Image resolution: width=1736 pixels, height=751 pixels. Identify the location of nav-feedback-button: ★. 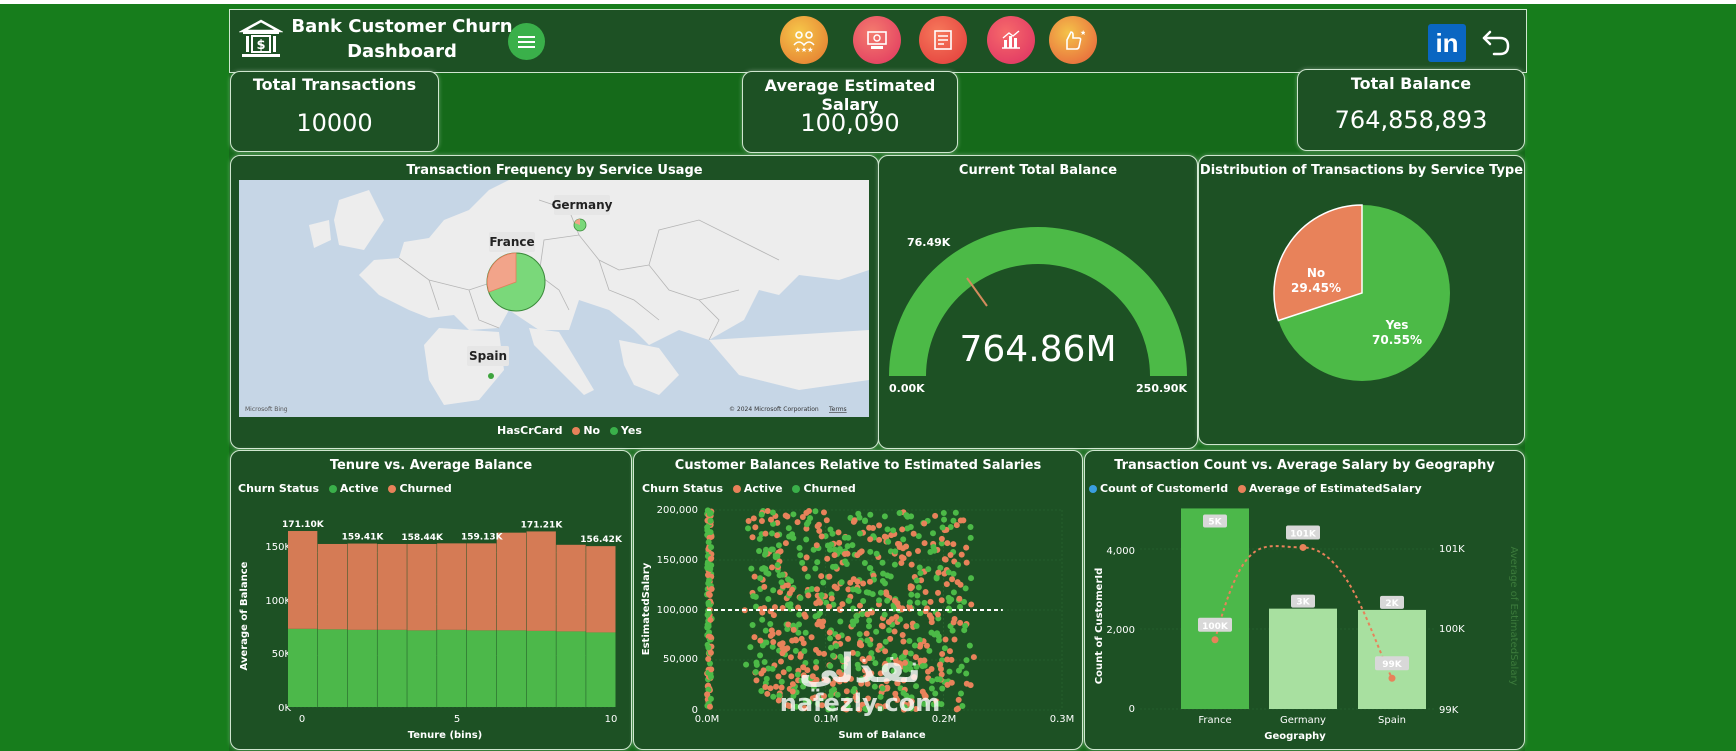
(1073, 40).